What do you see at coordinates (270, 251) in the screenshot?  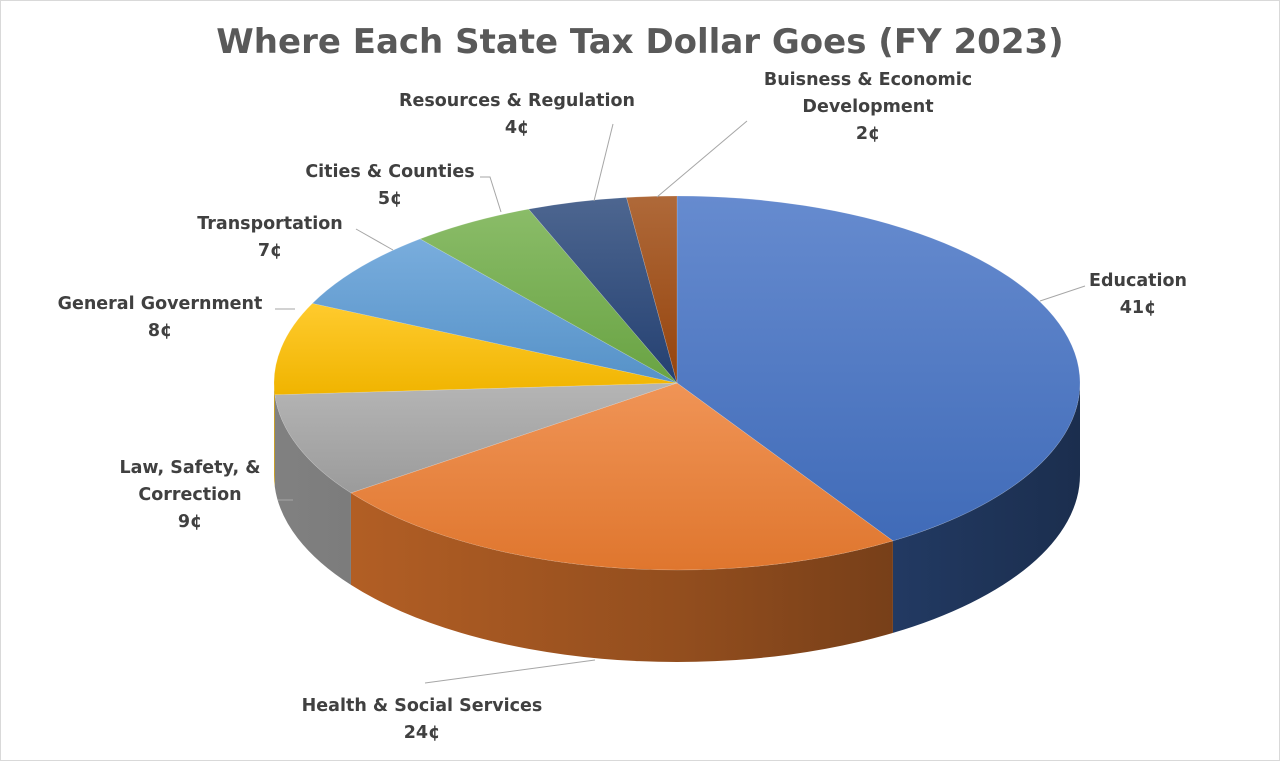 I see `slice-value-4: 7¢` at bounding box center [270, 251].